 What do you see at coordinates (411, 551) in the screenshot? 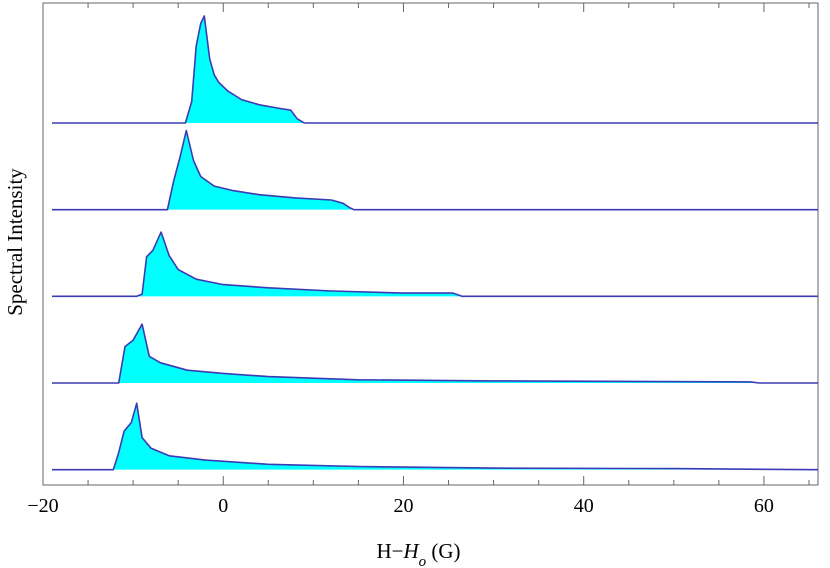
I see `x-axis-title-h: H` at bounding box center [411, 551].